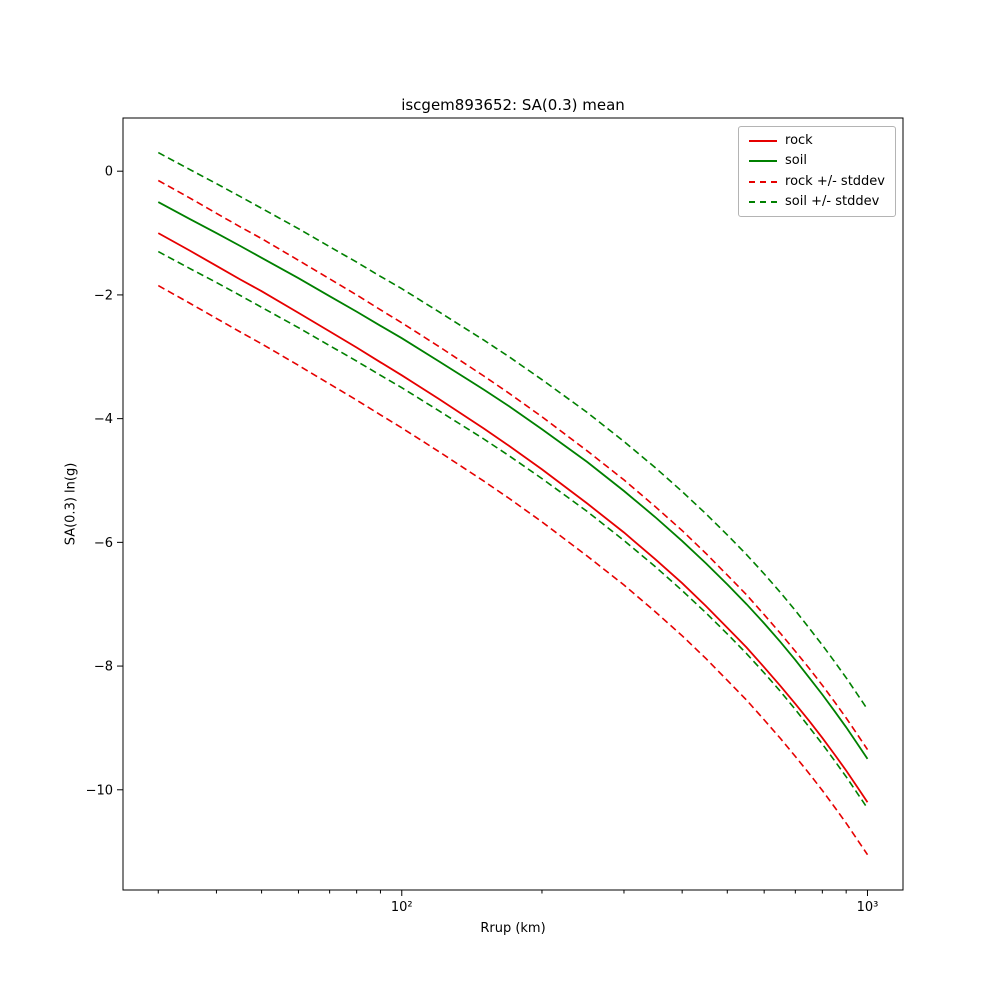 This screenshot has width=1000, height=1000. I want to click on legend-item: soil, so click(817, 161).